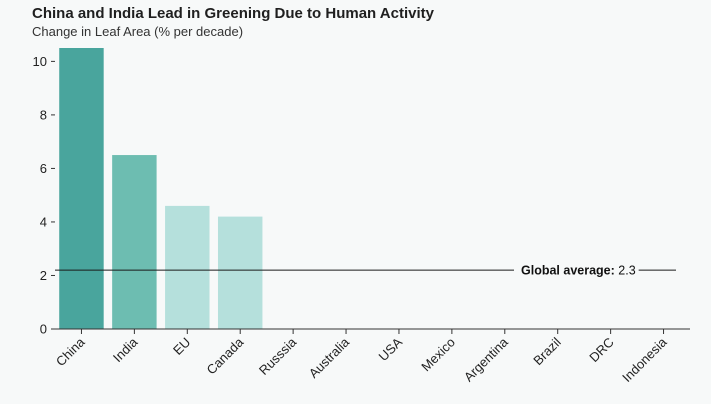  What do you see at coordinates (43, 329) in the screenshot?
I see `y-tick-label: 0` at bounding box center [43, 329].